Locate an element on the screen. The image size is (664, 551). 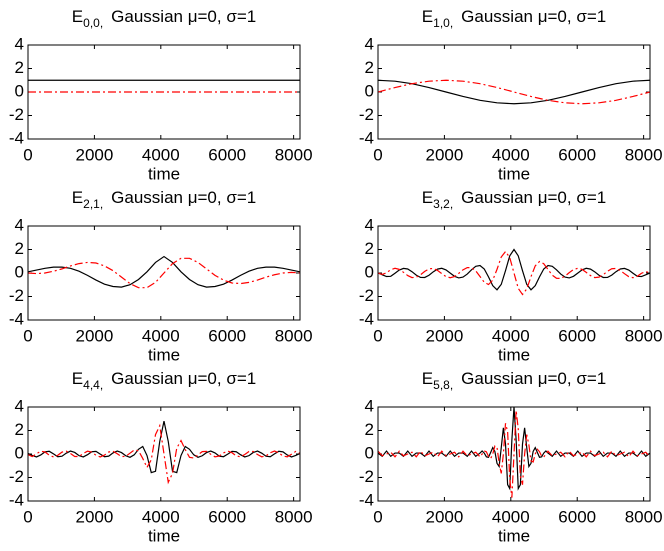
title-subscript: 4,4, is located at coordinates (93, 385).